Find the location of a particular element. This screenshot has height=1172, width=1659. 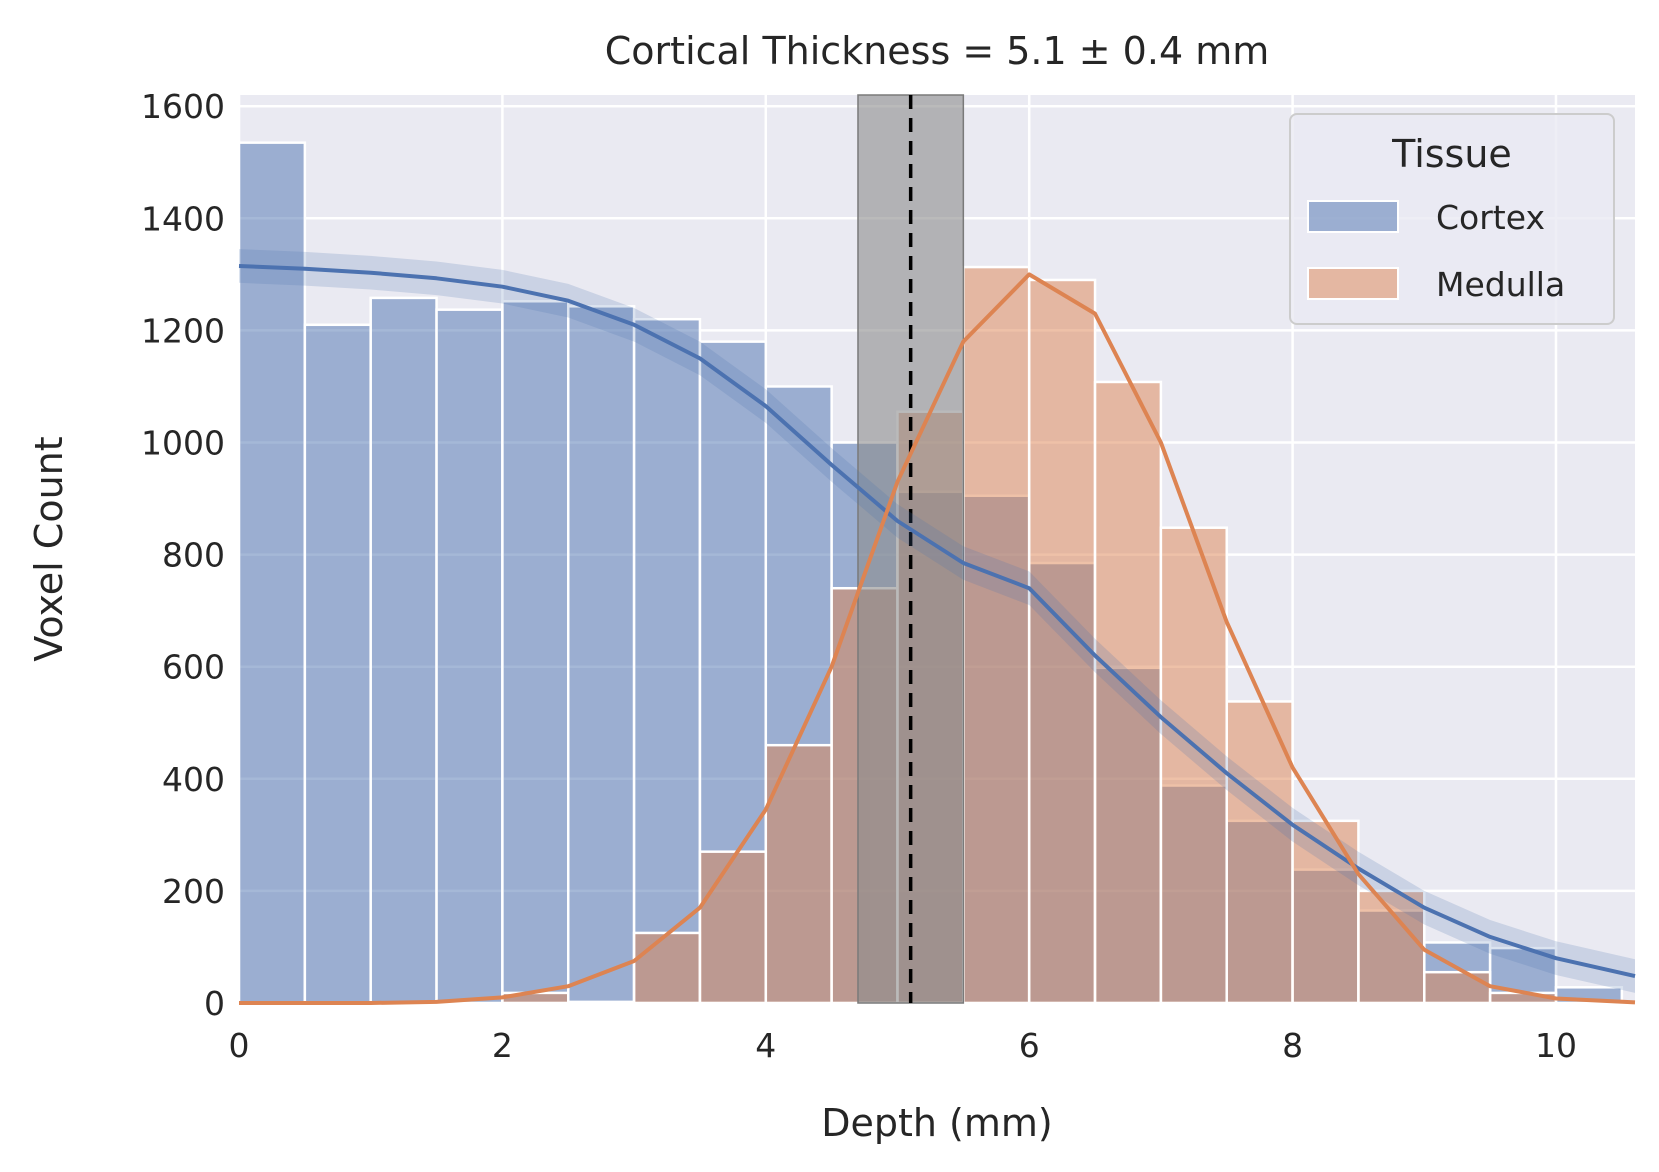

y-axis-label: Voxel Count is located at coordinates (49, 548).